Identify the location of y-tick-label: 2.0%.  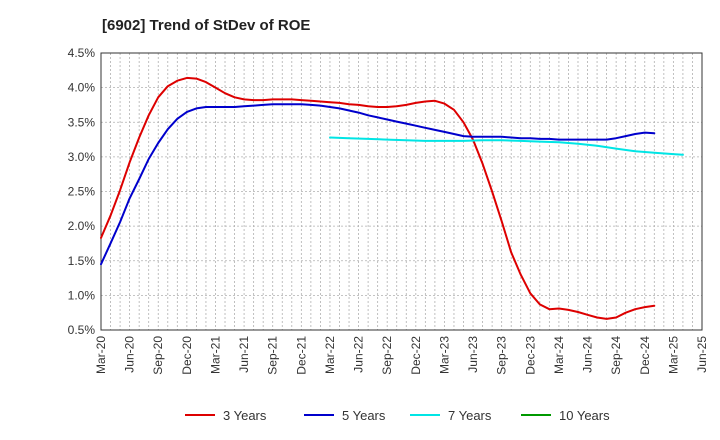
(82, 226).